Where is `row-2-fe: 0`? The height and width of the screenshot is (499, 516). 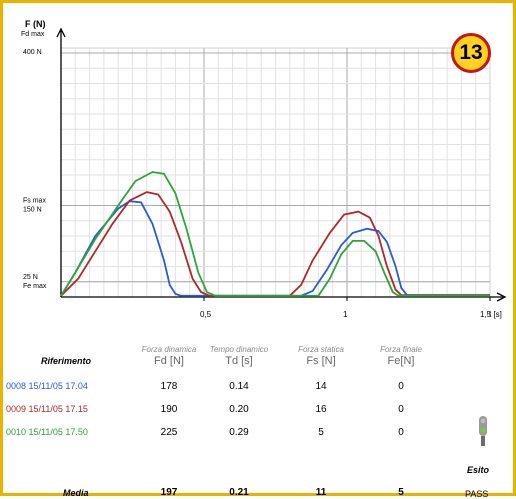 row-2-fe: 0 is located at coordinates (401, 432).